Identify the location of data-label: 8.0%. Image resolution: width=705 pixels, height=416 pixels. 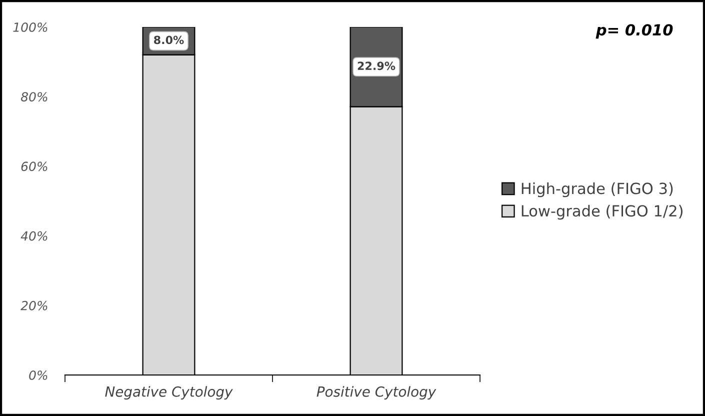
(169, 40).